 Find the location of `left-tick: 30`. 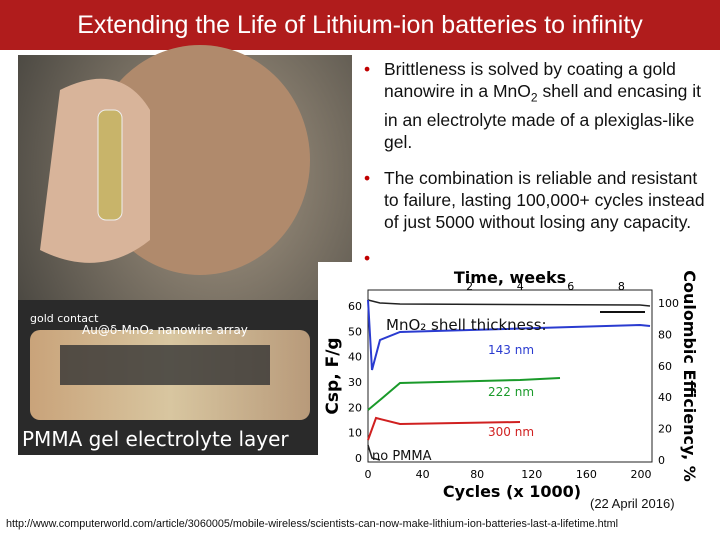

left-tick: 30 is located at coordinates (355, 382).